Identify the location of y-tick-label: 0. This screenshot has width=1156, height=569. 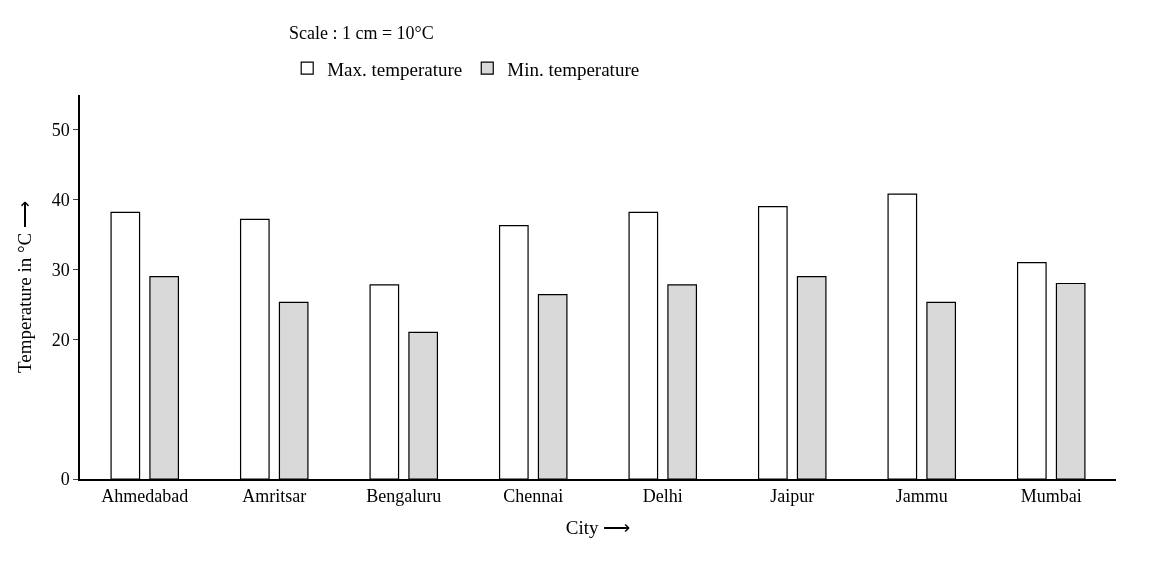
(65, 479).